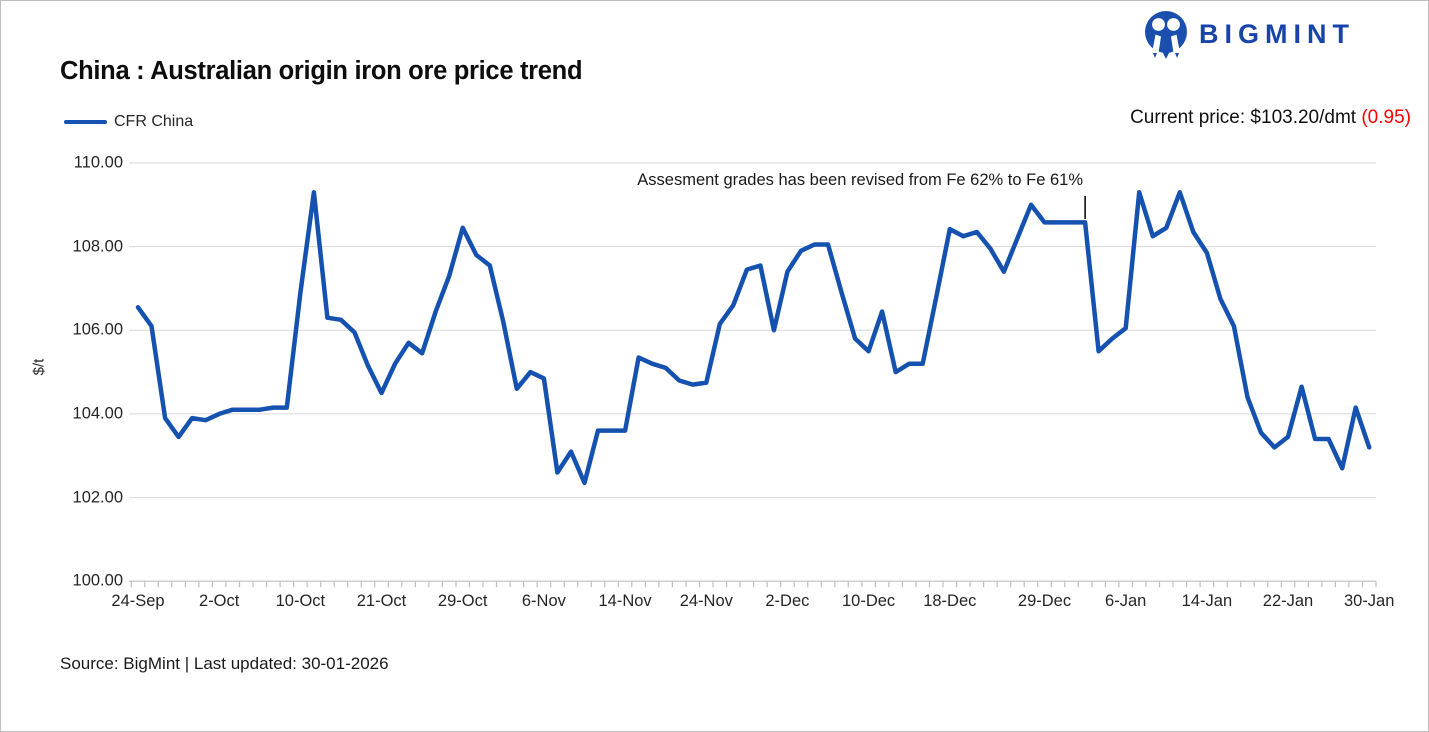 The image size is (1429, 732). What do you see at coordinates (97, 329) in the screenshot?
I see `y-axis-tick-label: 106.00` at bounding box center [97, 329].